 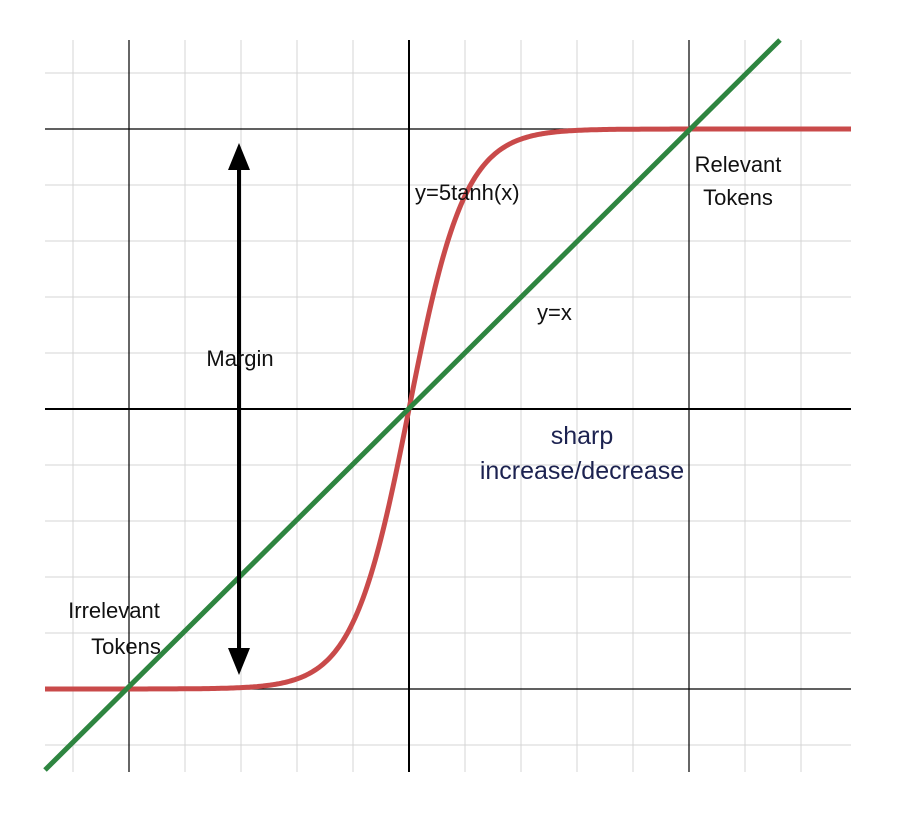 I want to click on irrelevant-label: Tokens, so click(x=126, y=646).